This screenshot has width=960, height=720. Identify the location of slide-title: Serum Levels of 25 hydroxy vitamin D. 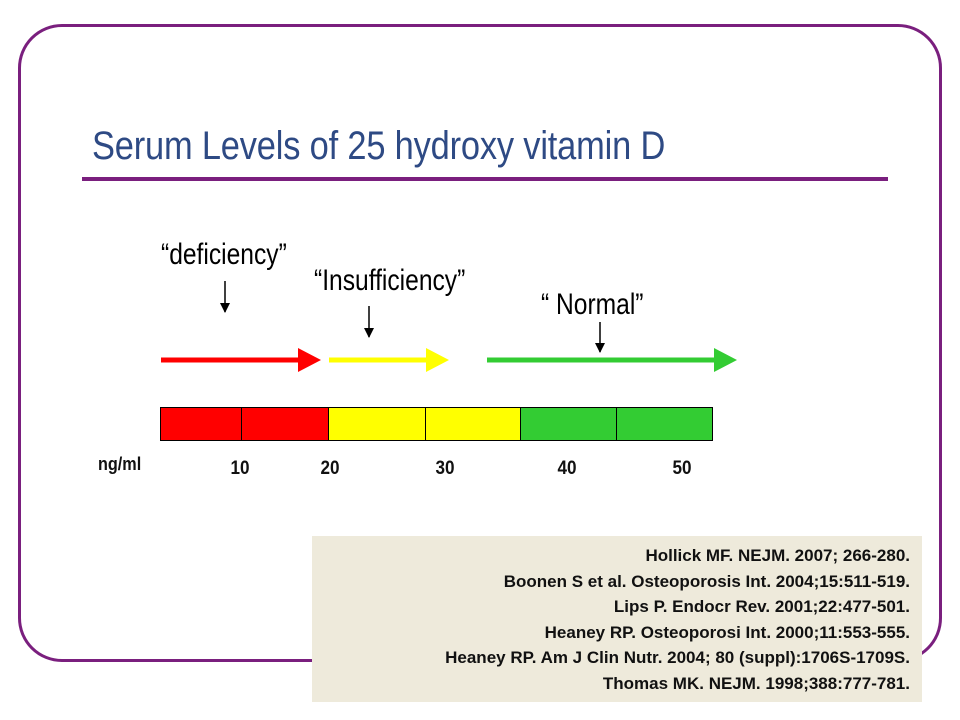
(379, 146).